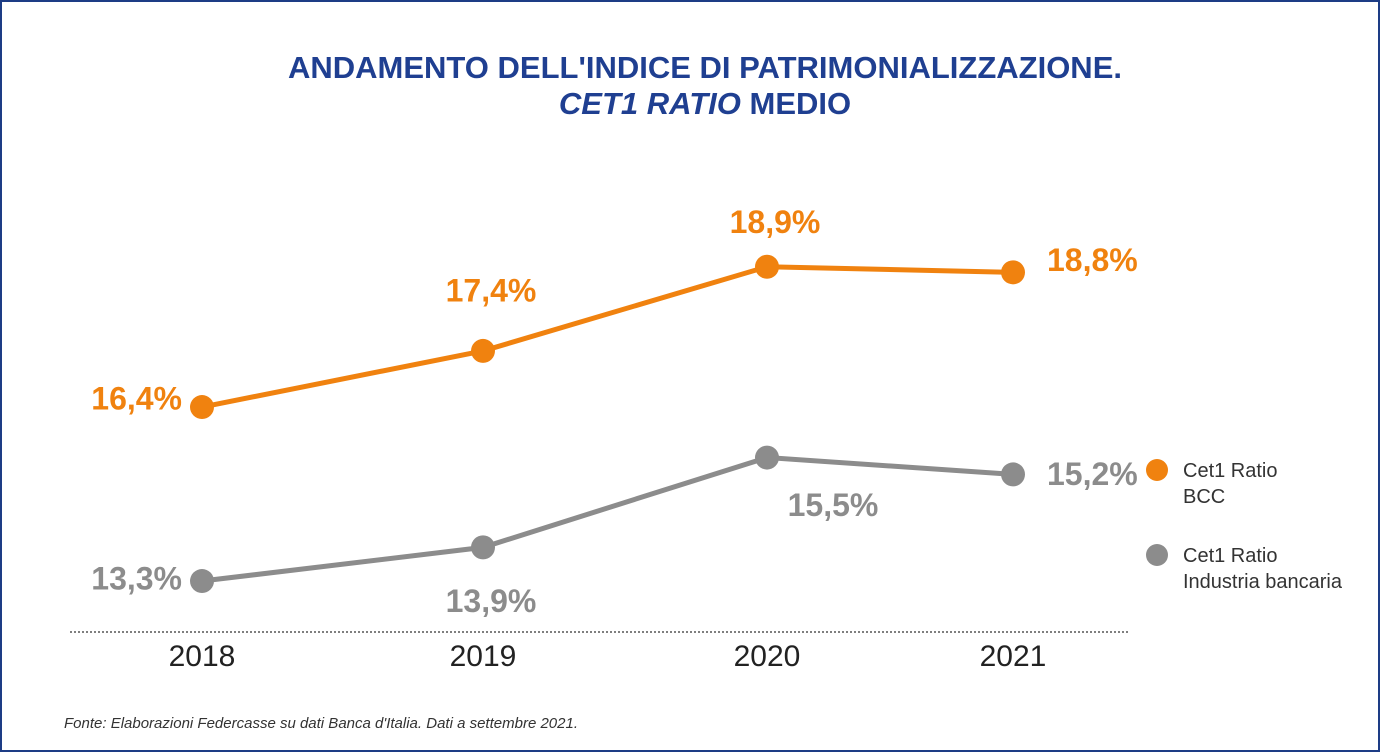 This screenshot has height=752, width=1380. I want to click on legend-line: Industria bancaria, so click(1263, 582).